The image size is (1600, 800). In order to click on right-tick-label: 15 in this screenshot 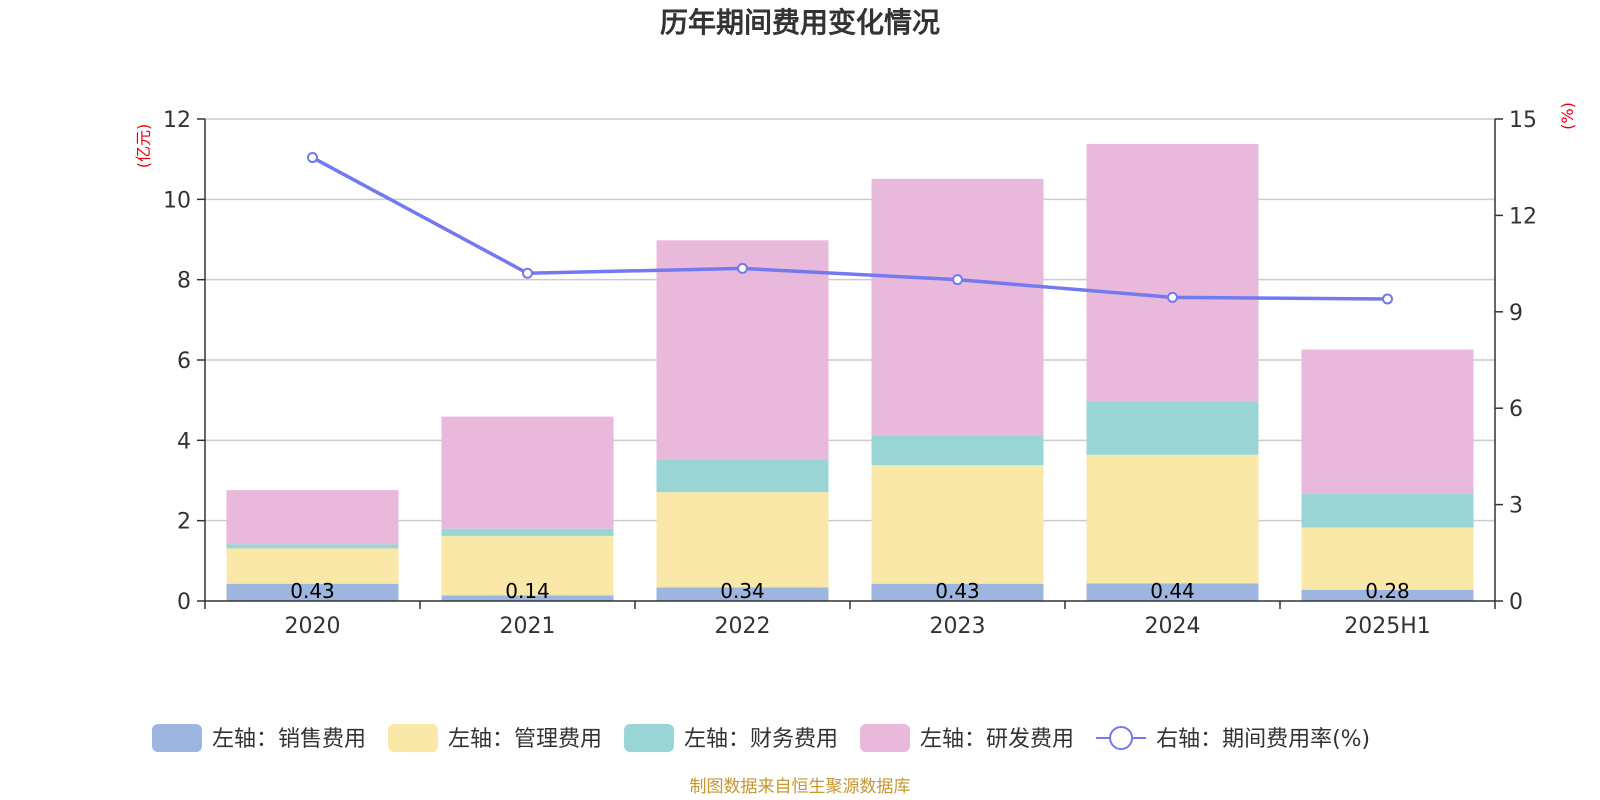, I will do `click(1523, 120)`.